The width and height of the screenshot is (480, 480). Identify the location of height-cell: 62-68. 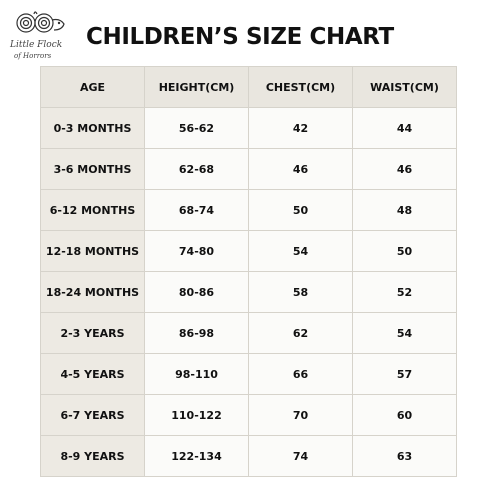
(196, 169).